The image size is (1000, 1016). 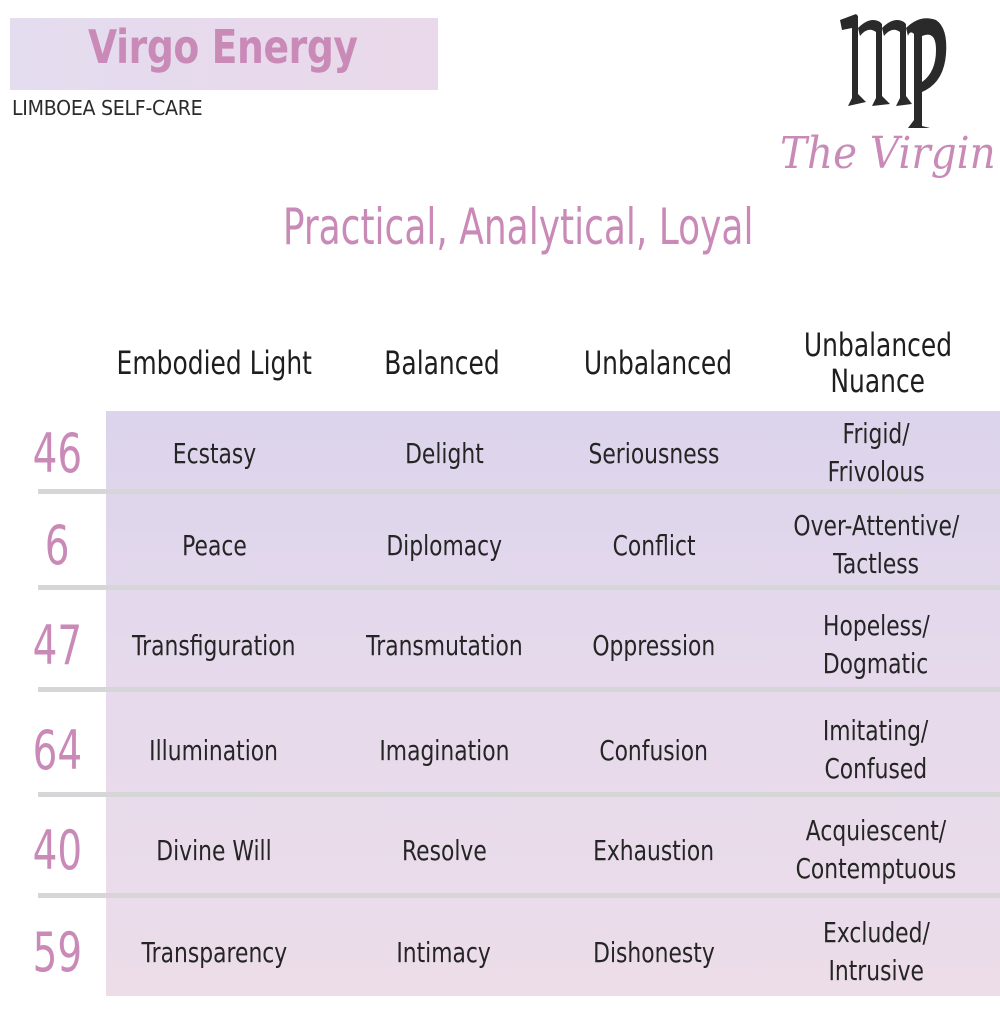 I want to click on col-header-balanced: Balanced, so click(x=442, y=363).